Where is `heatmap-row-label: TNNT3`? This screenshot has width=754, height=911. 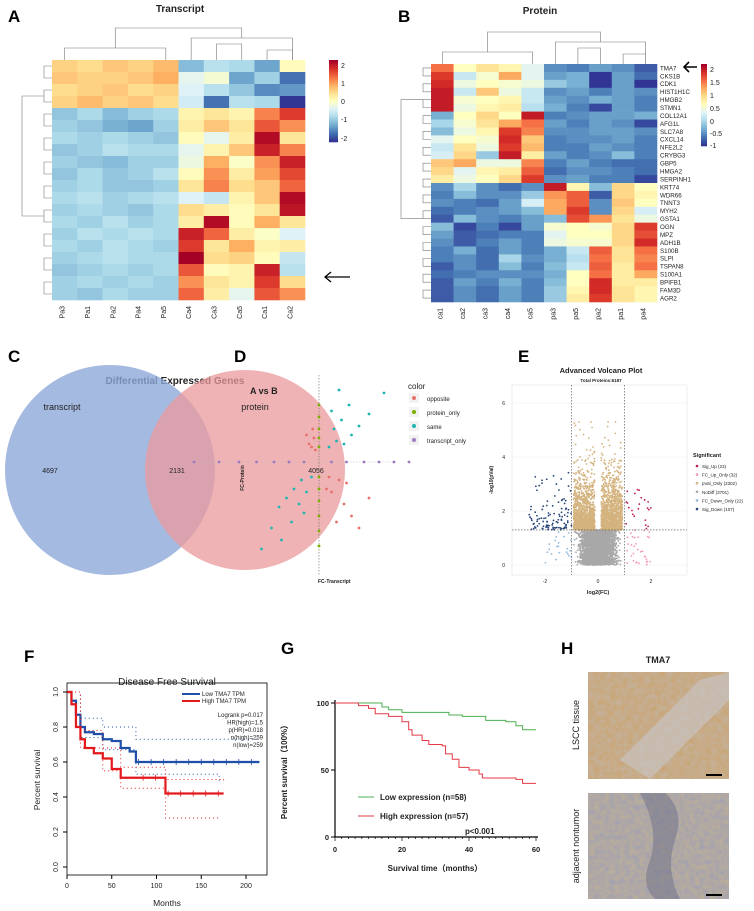
heatmap-row-label: TNNT3 is located at coordinates (670, 203).